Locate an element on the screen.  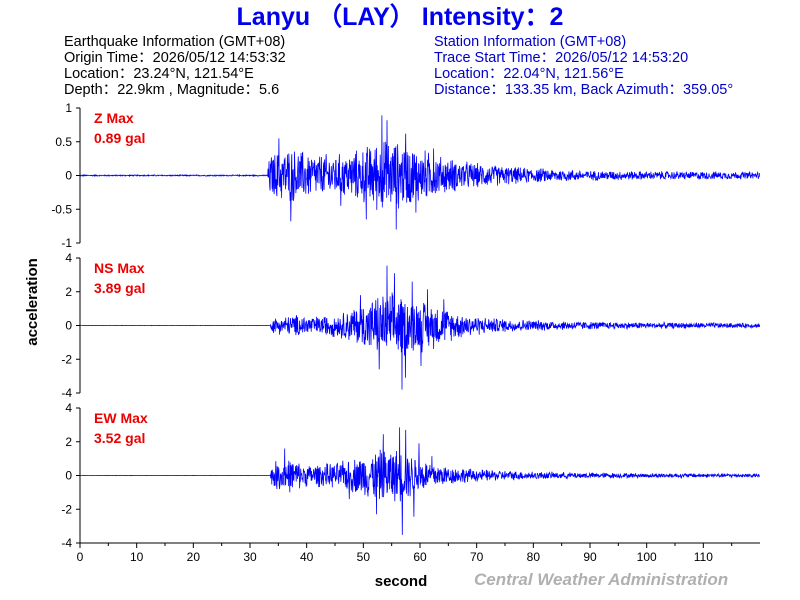
x-tick-label: 90 is located at coordinates (590, 557).